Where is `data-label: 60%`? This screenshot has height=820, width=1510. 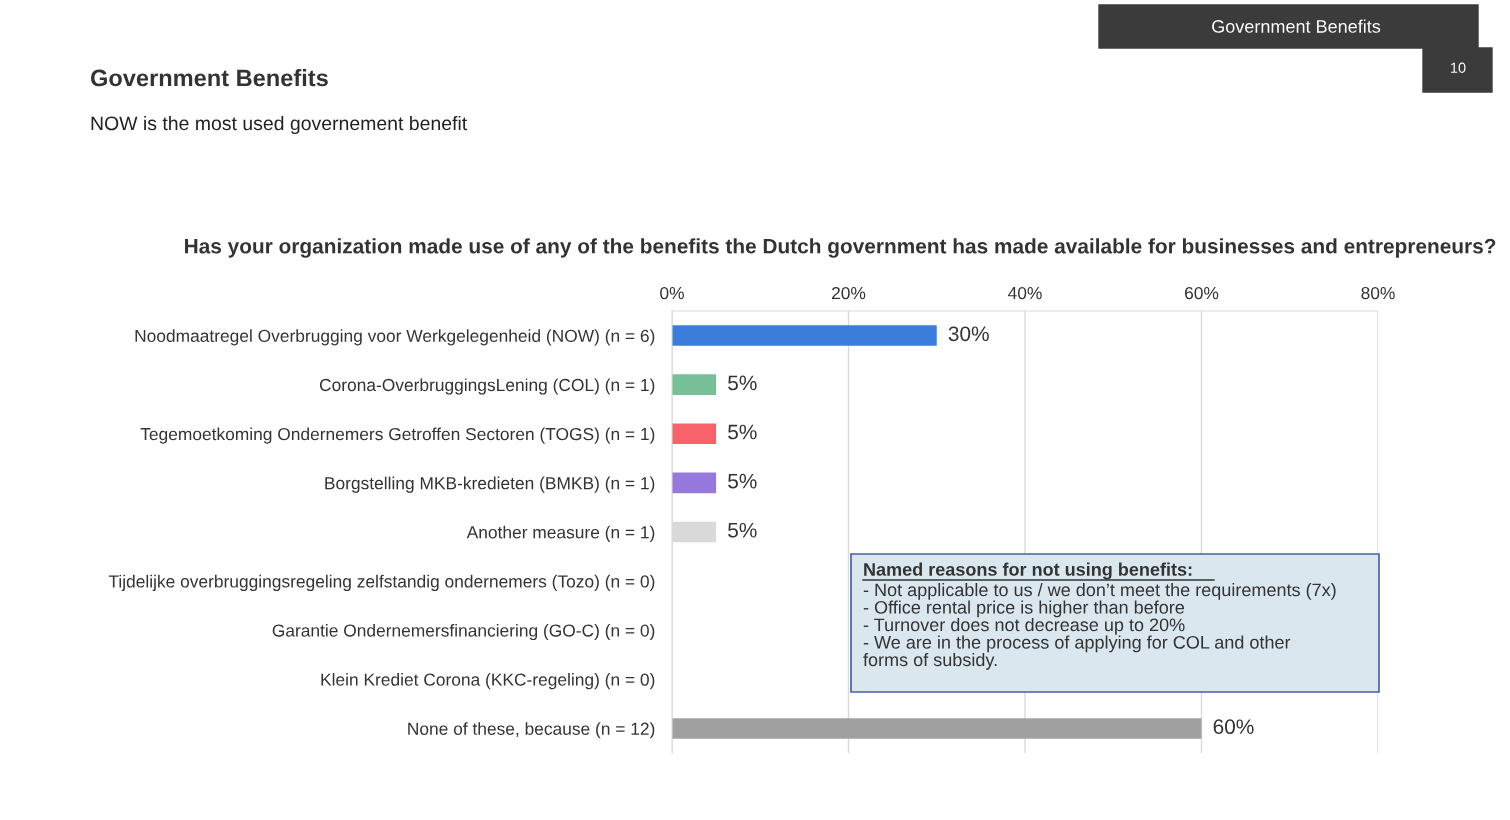 data-label: 60% is located at coordinates (1233, 727).